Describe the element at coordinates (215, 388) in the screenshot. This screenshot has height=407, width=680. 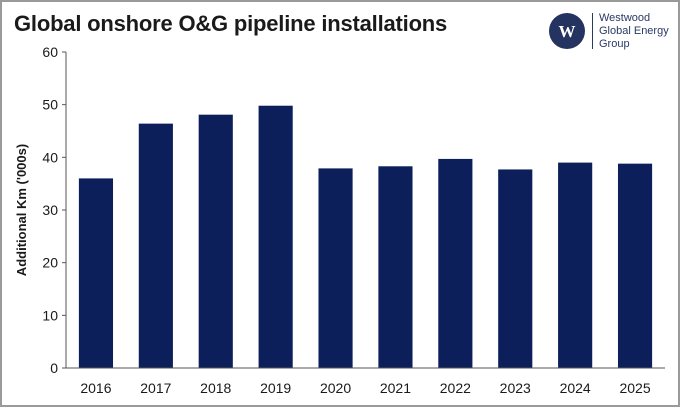
I see `x-tick-label: 2018` at that location.